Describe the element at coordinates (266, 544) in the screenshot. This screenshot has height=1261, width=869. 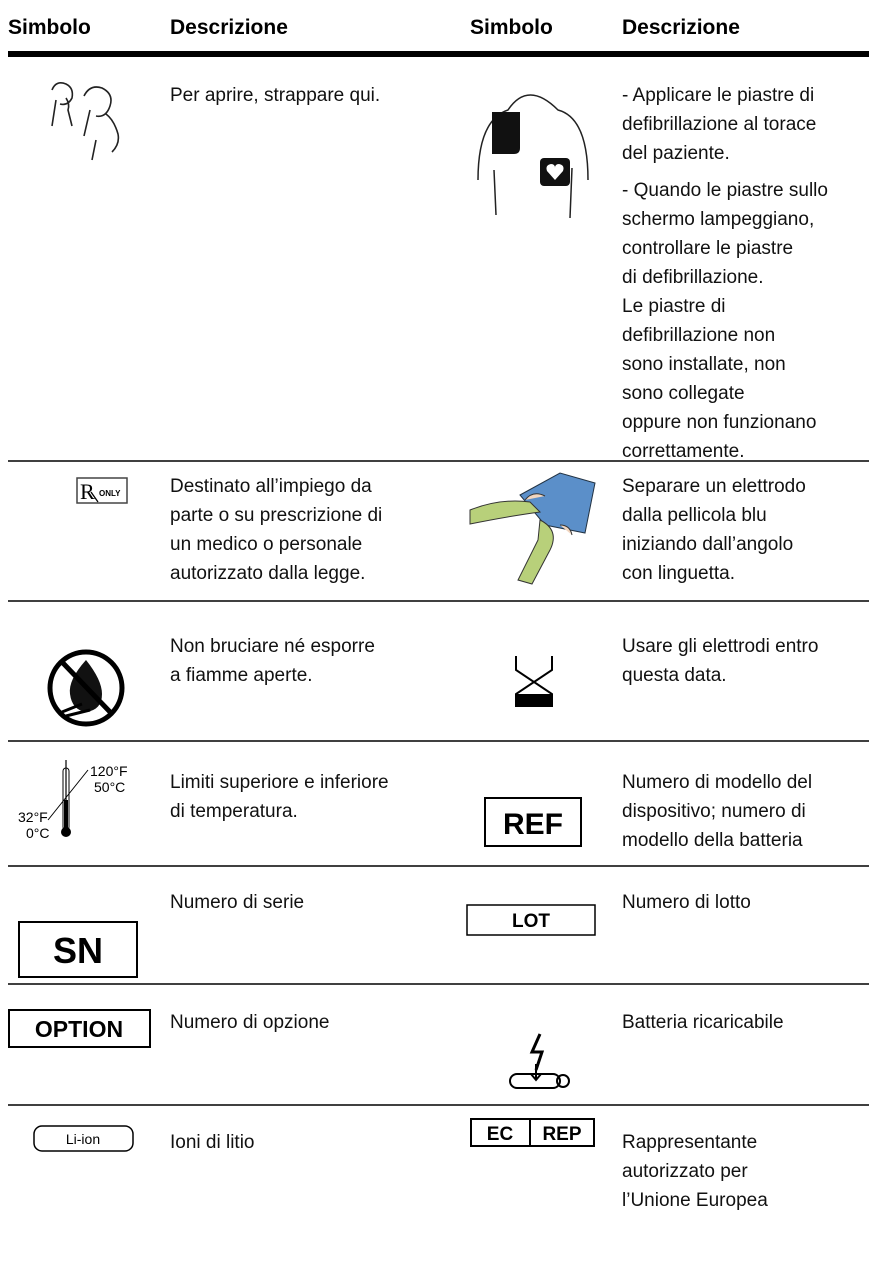
I see `description-line: un medico o personale` at that location.